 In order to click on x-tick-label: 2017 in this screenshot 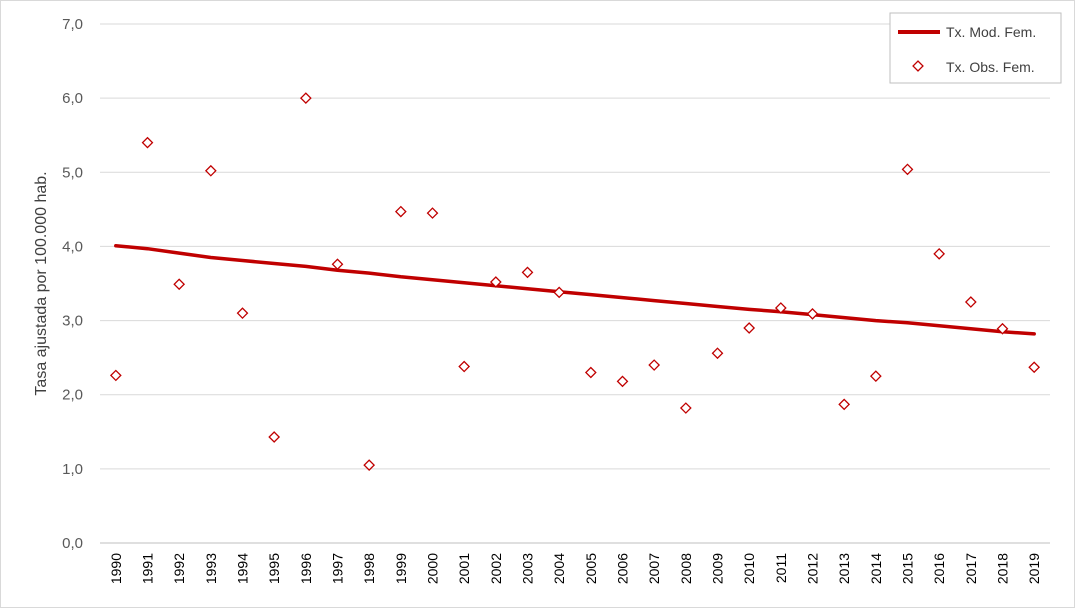, I will do `click(971, 568)`.